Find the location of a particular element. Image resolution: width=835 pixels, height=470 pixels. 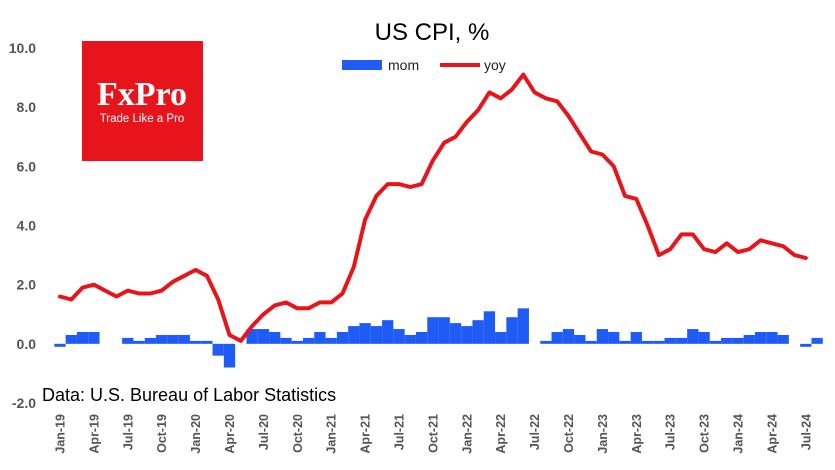

x-tick-label: Oct-22 is located at coordinates (569, 433).